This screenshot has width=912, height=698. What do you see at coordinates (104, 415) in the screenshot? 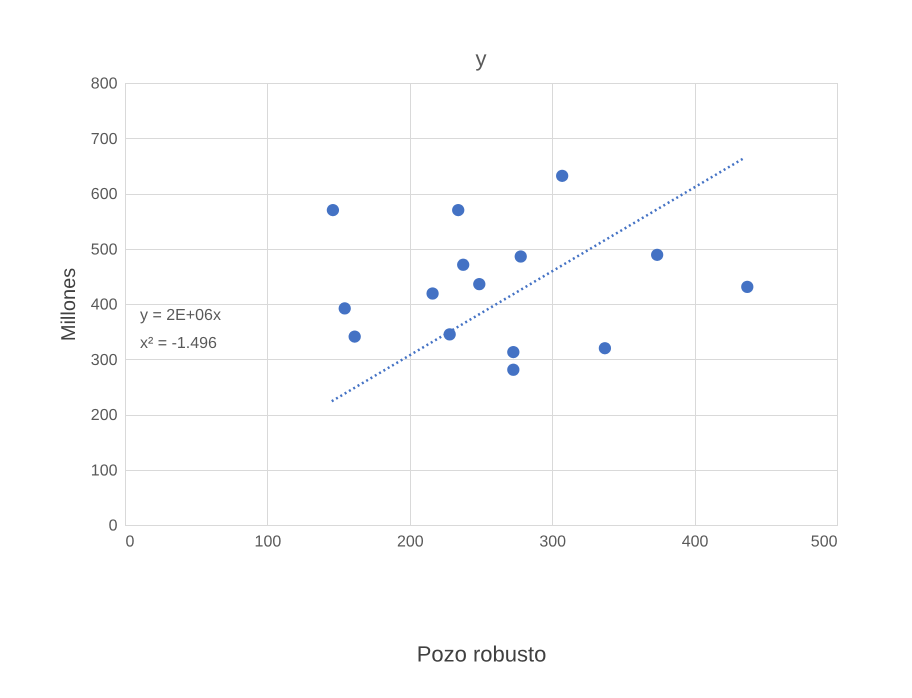
I see `y-tick-label: 200` at bounding box center [104, 415].